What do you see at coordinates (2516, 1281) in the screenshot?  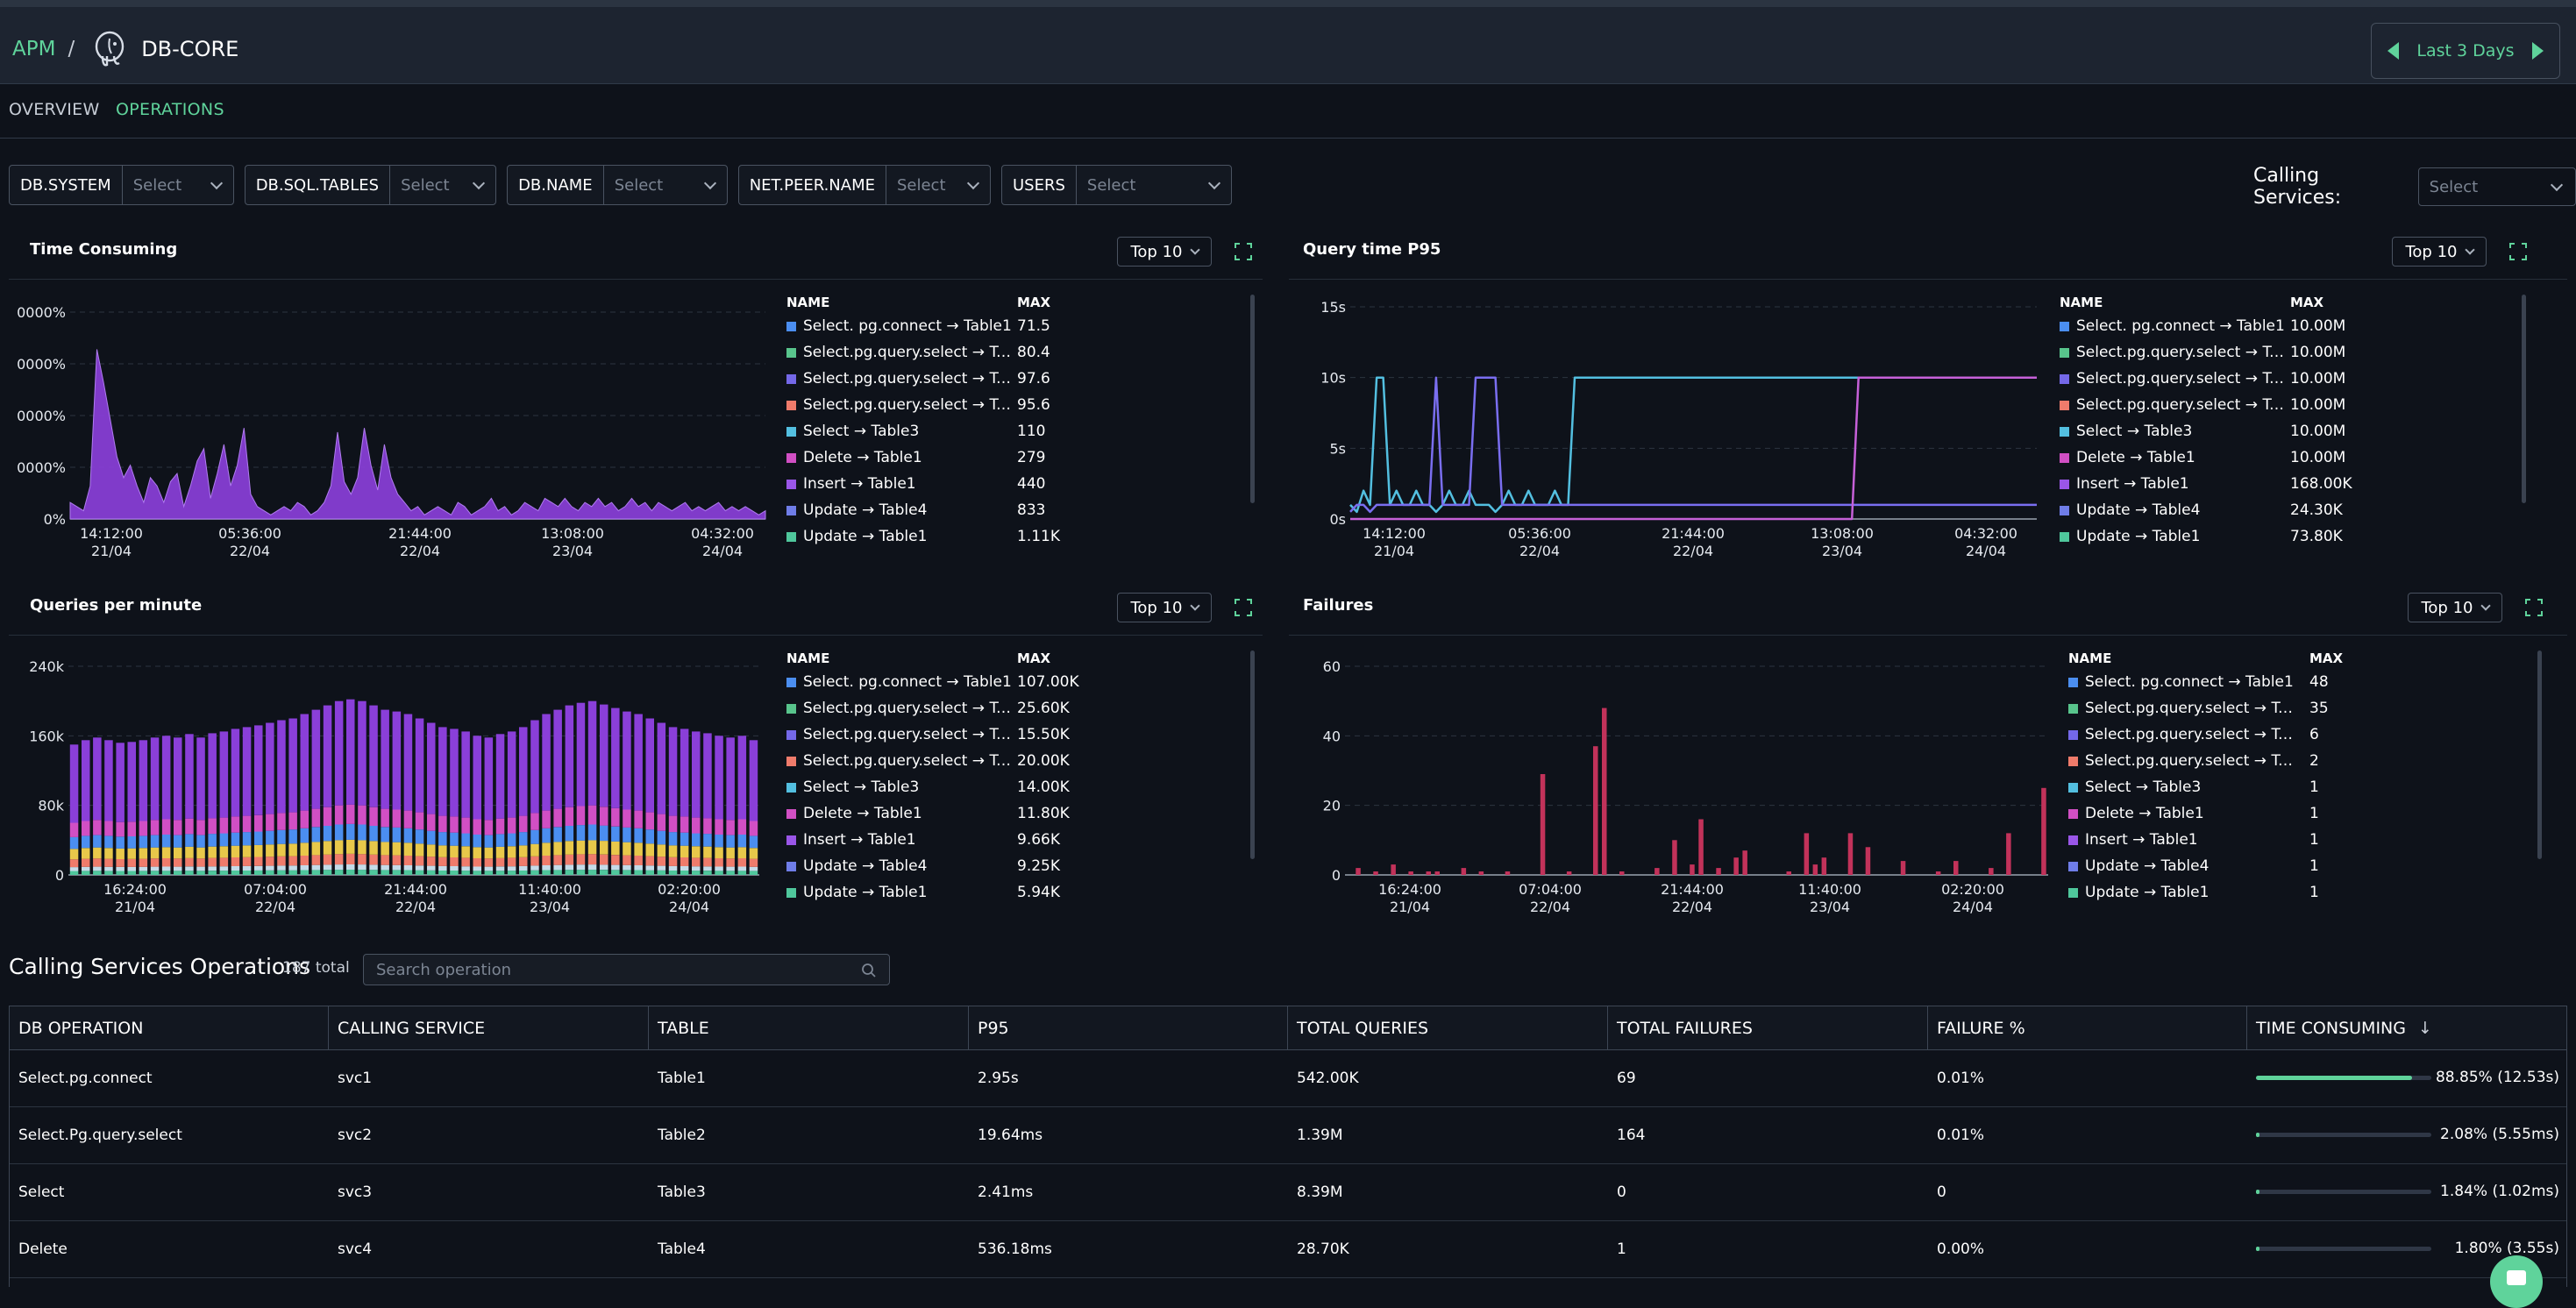 I see `chat-button` at bounding box center [2516, 1281].